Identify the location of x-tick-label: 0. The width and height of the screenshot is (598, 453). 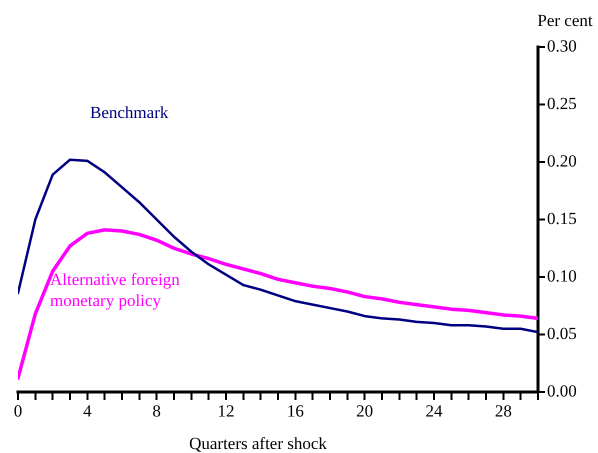
(18, 411).